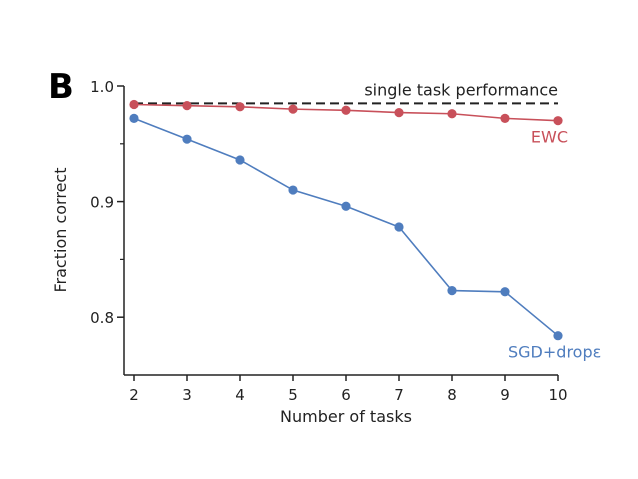 The height and width of the screenshot is (479, 638). What do you see at coordinates (102, 87) in the screenshot?
I see `y-tick-label: 1.0` at bounding box center [102, 87].